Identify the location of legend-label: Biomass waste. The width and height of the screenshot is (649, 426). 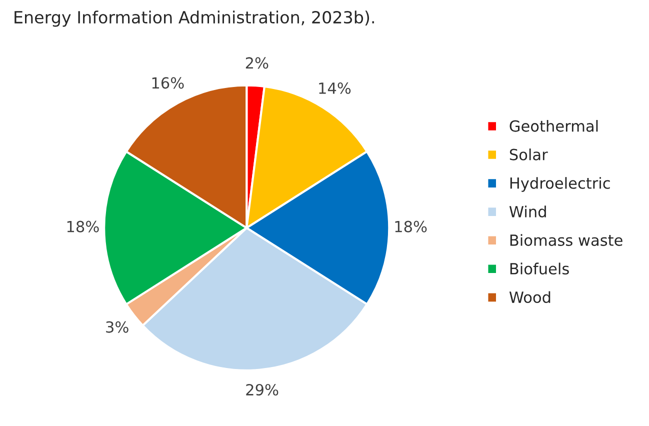
(566, 240).